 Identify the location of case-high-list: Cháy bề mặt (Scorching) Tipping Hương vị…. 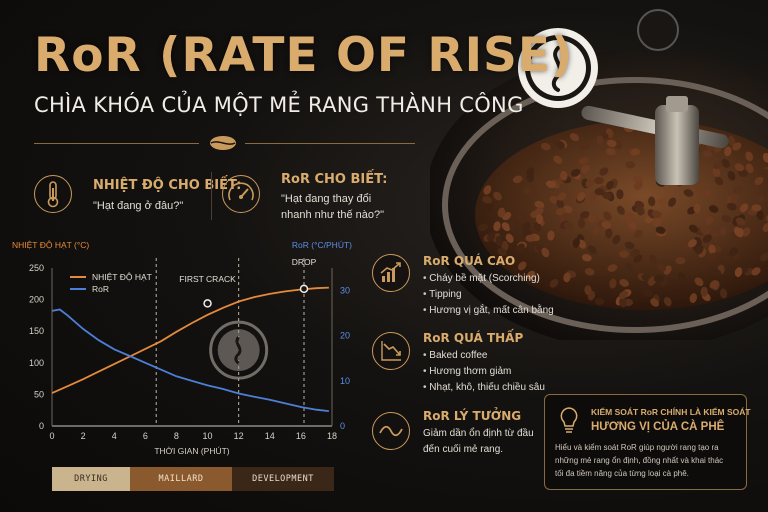
(488, 295).